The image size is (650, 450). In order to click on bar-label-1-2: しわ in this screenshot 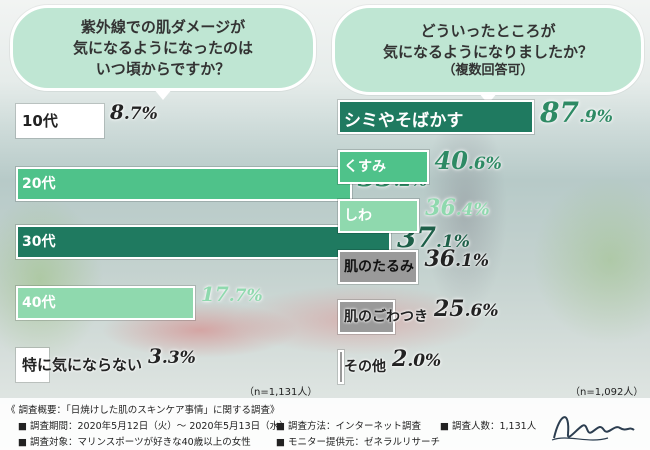, I will do `click(358, 216)`.